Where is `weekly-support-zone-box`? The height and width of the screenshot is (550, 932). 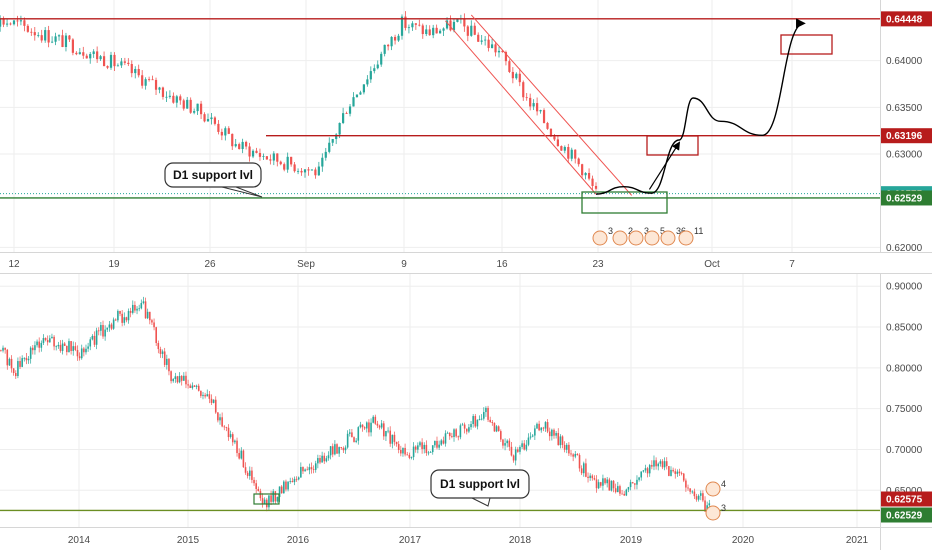
weekly-support-zone-box is located at coordinates (266, 499).